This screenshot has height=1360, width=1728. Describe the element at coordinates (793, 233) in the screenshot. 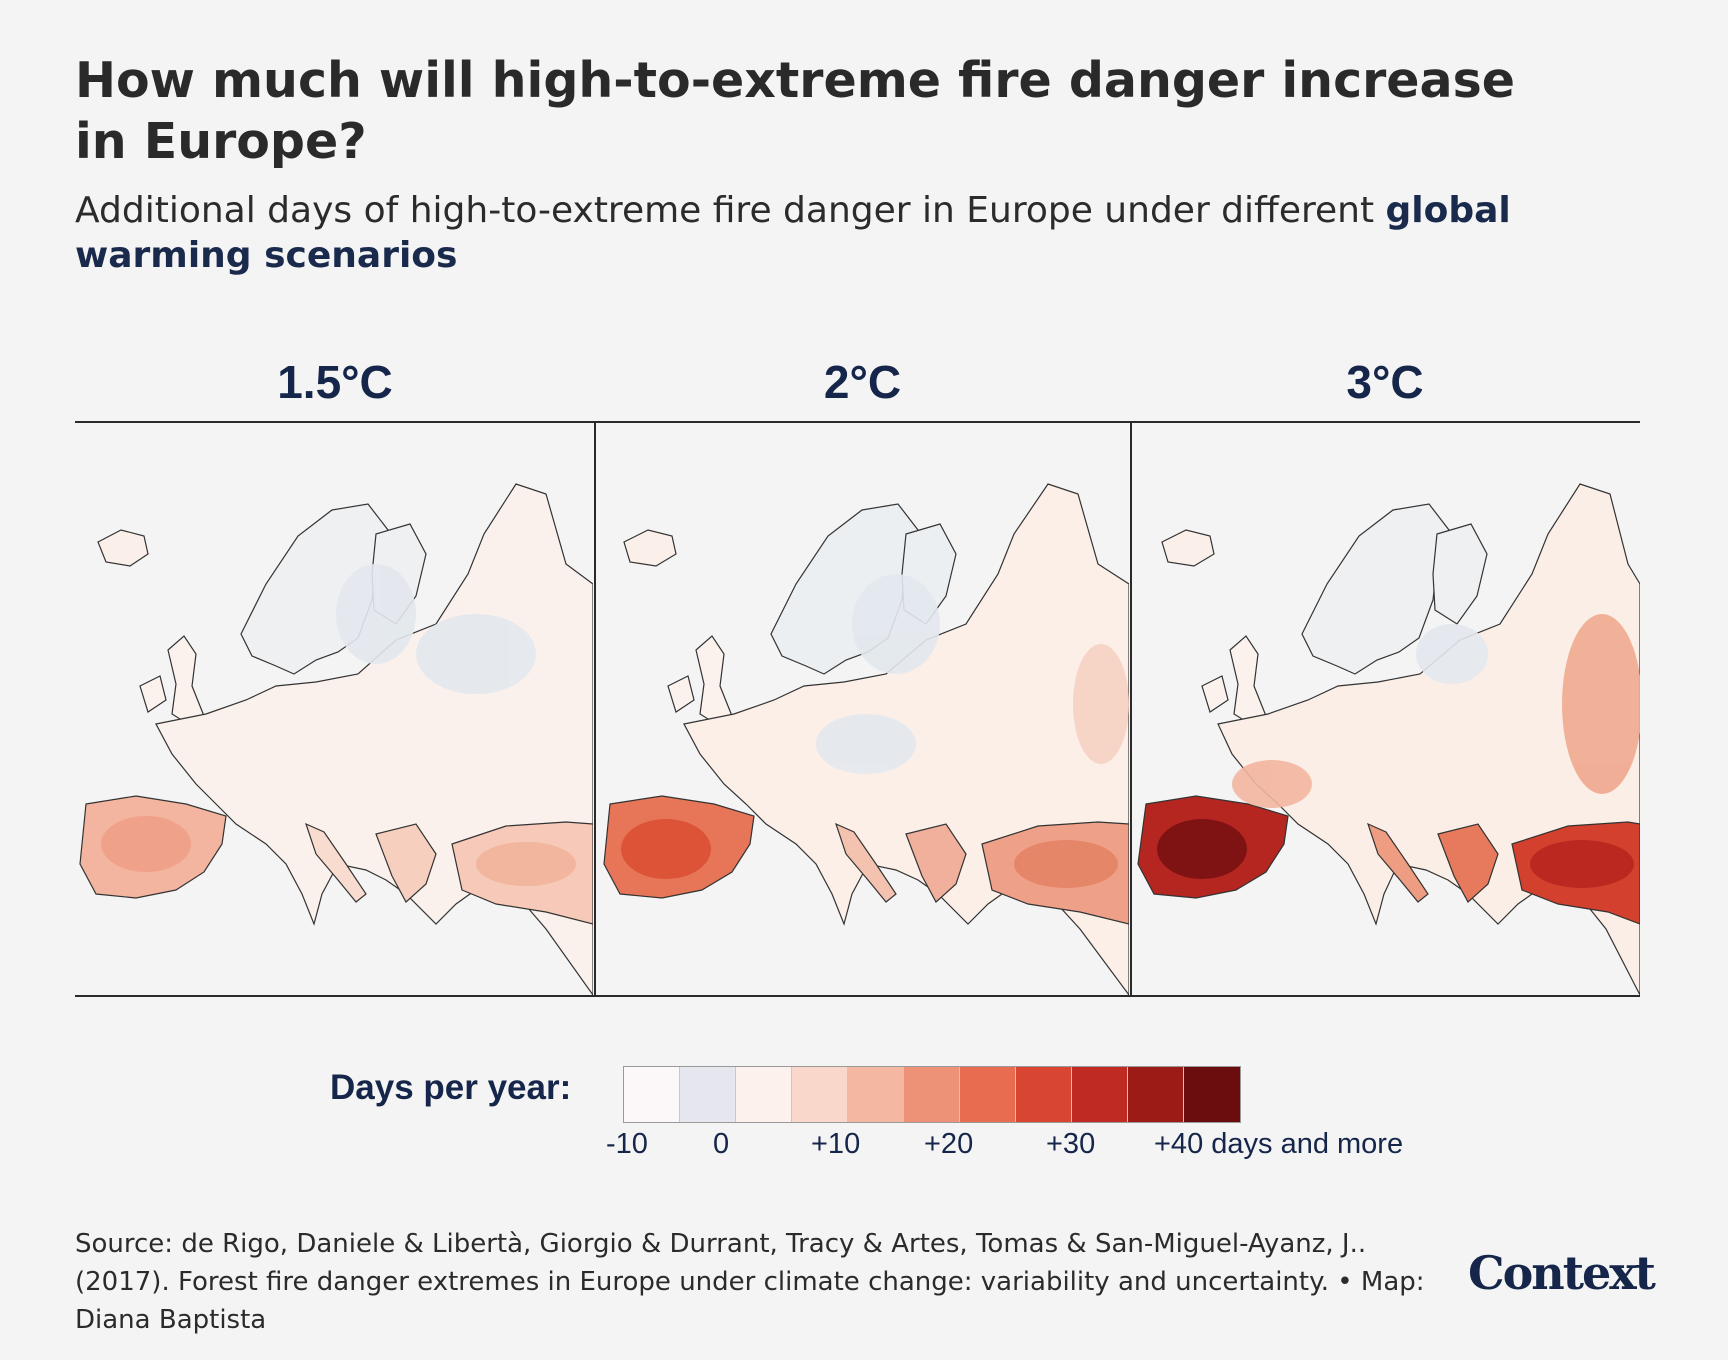

I see `subtitle-highlight: global warming scenarios` at that location.